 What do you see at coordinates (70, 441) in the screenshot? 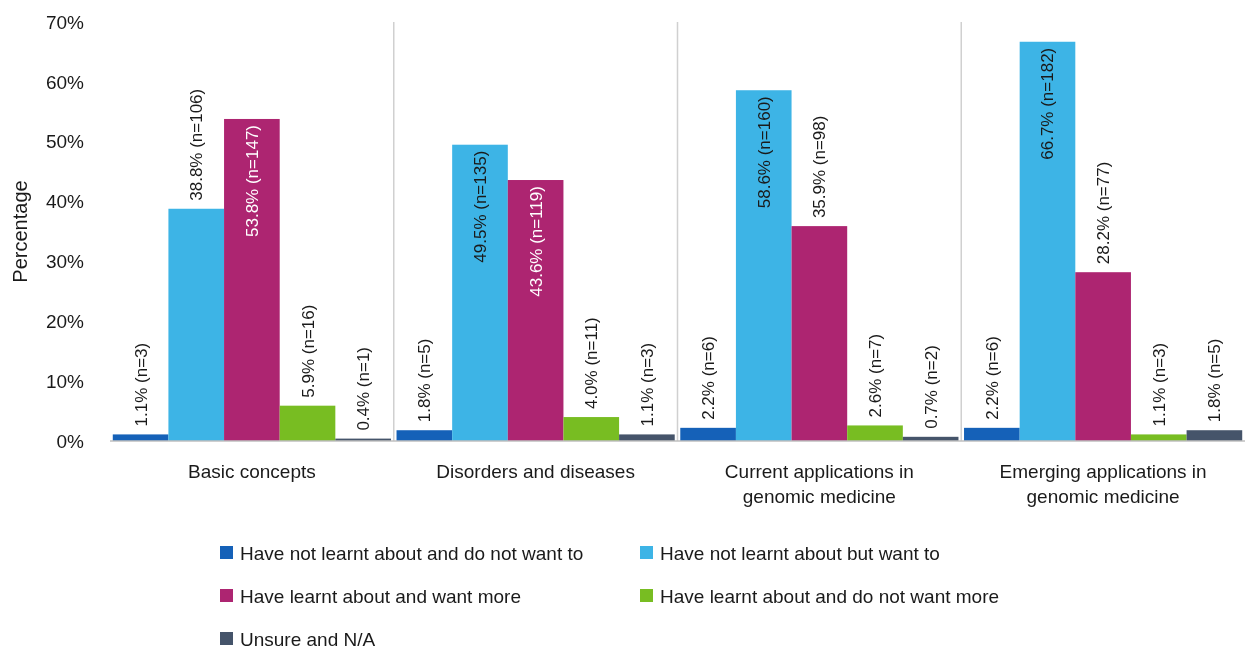
I see `y-tick-label: 0%` at bounding box center [70, 441].